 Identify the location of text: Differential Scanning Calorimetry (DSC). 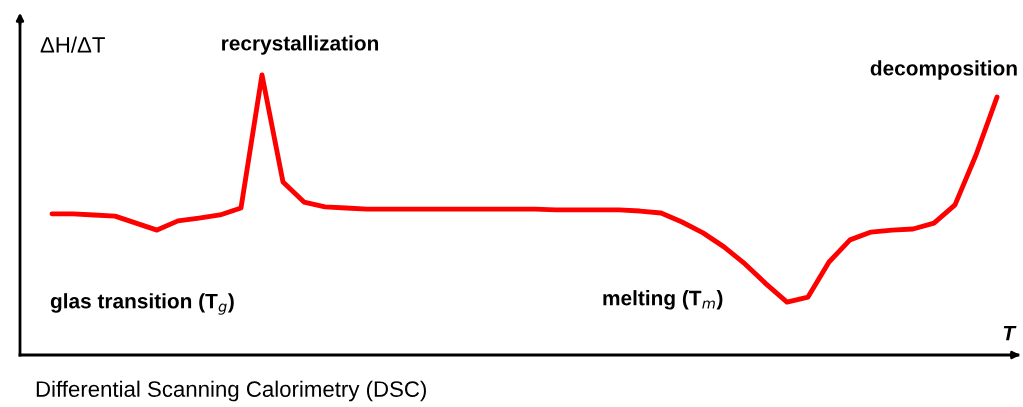
(231, 391).